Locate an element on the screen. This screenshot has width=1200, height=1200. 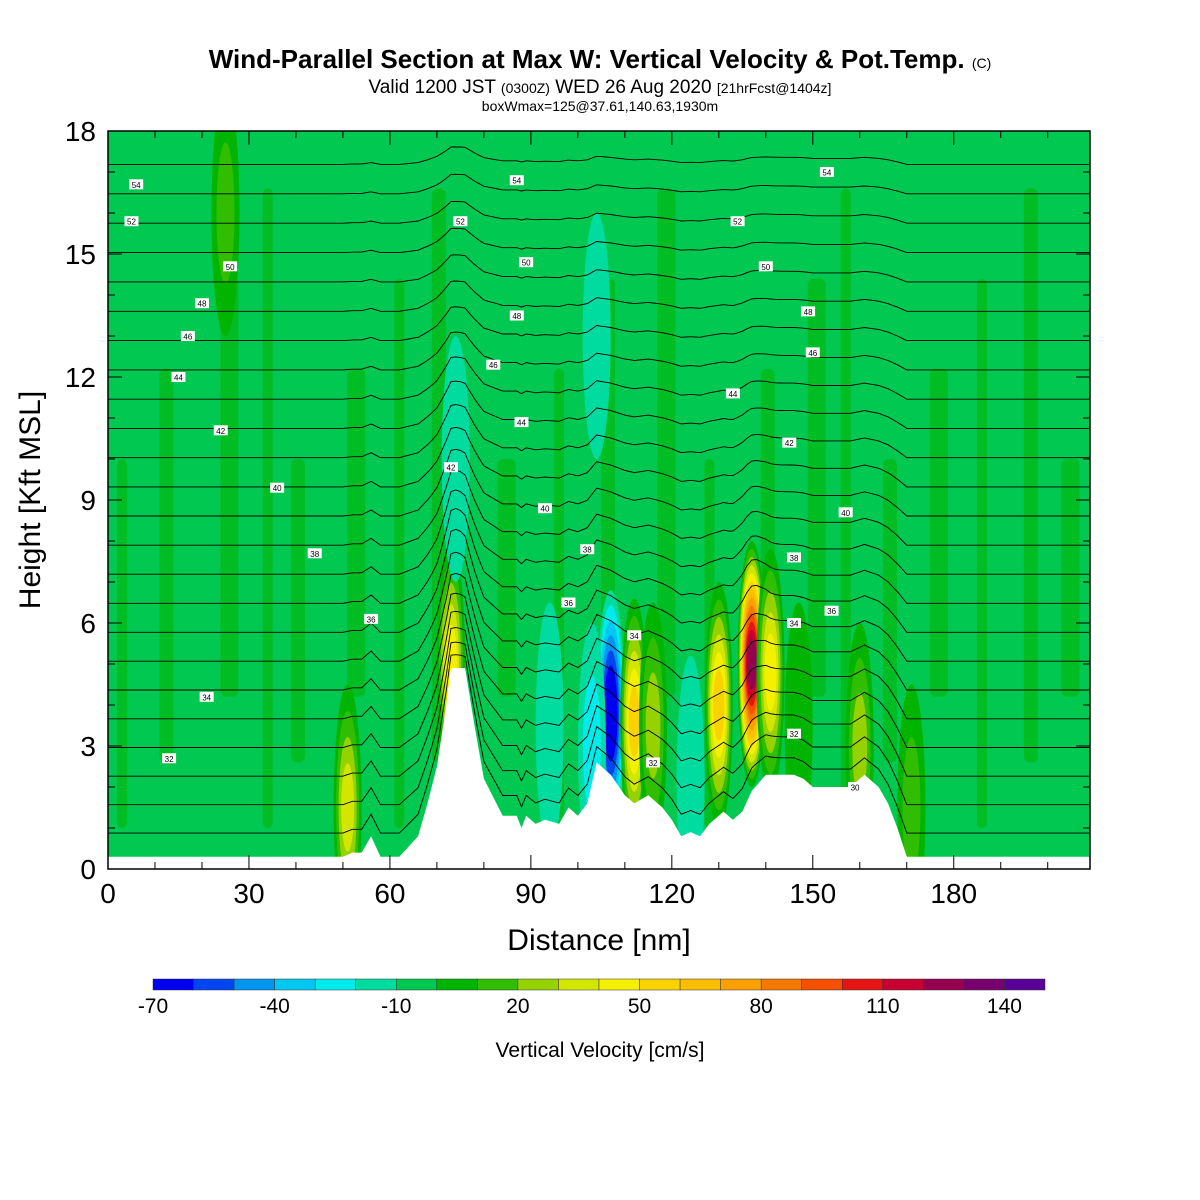
y-tick-label: 15 is located at coordinates (80, 254).